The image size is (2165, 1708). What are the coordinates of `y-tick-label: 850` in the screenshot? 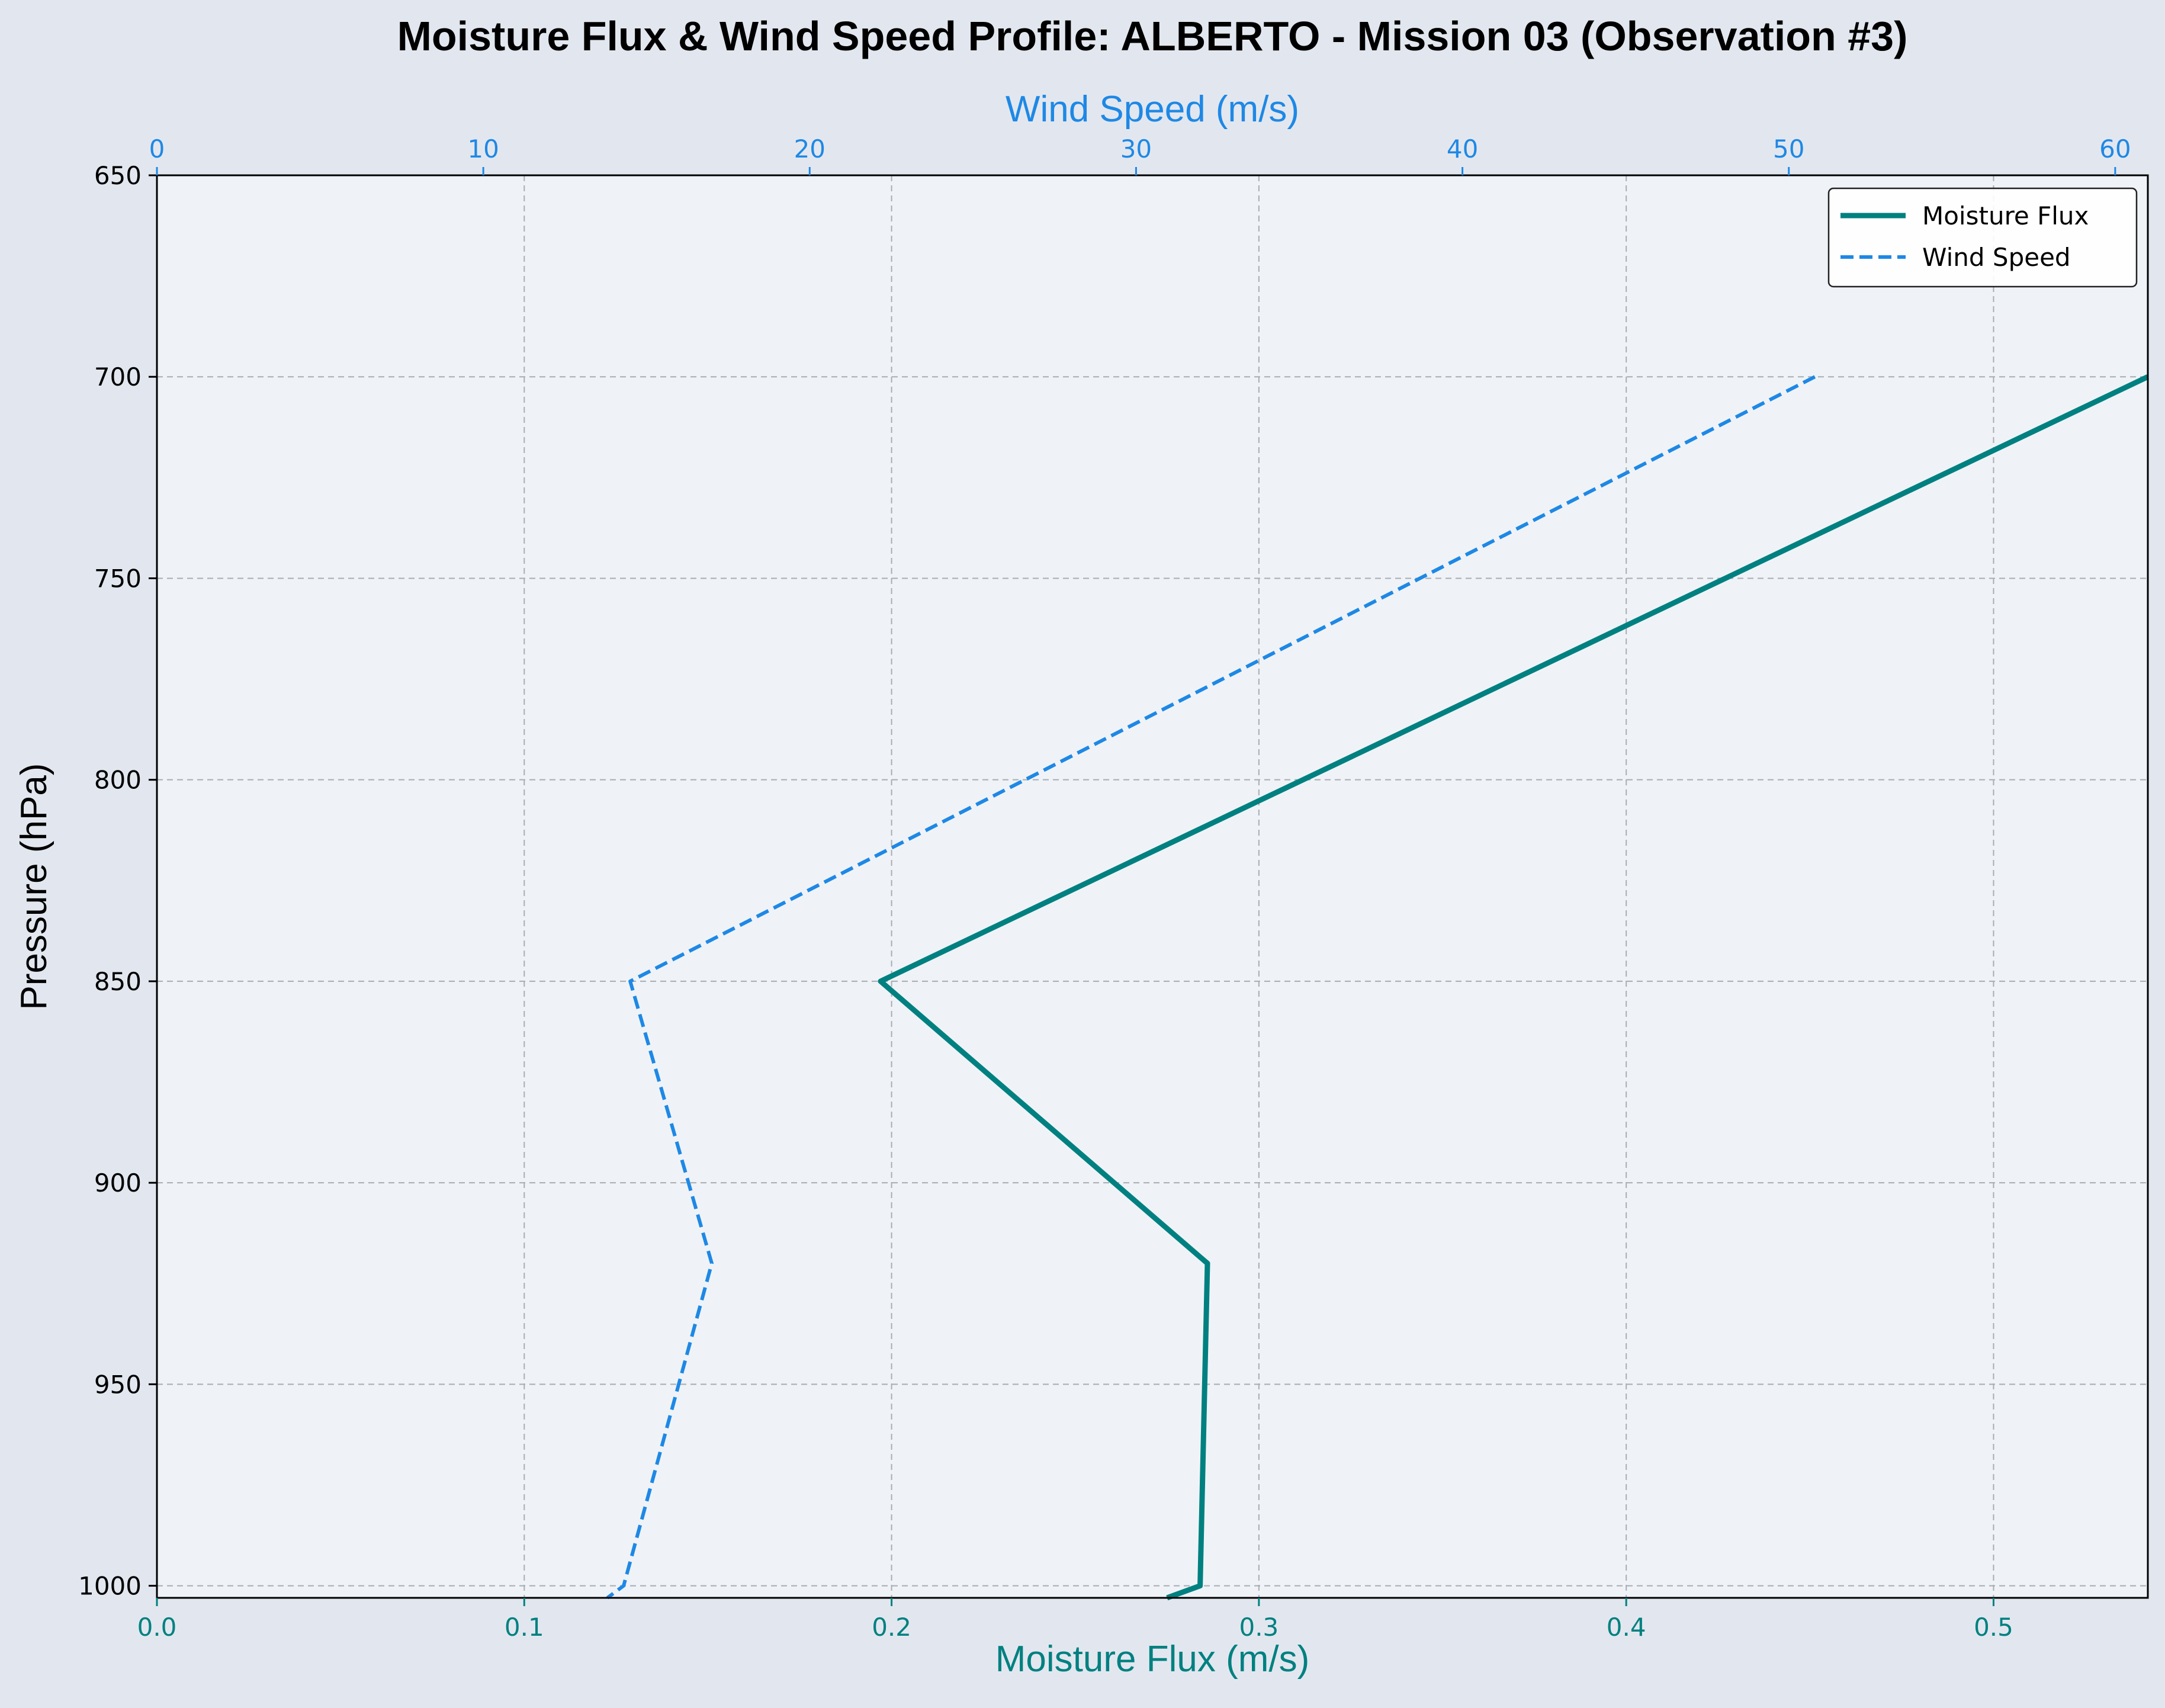 It's located at (118, 981).